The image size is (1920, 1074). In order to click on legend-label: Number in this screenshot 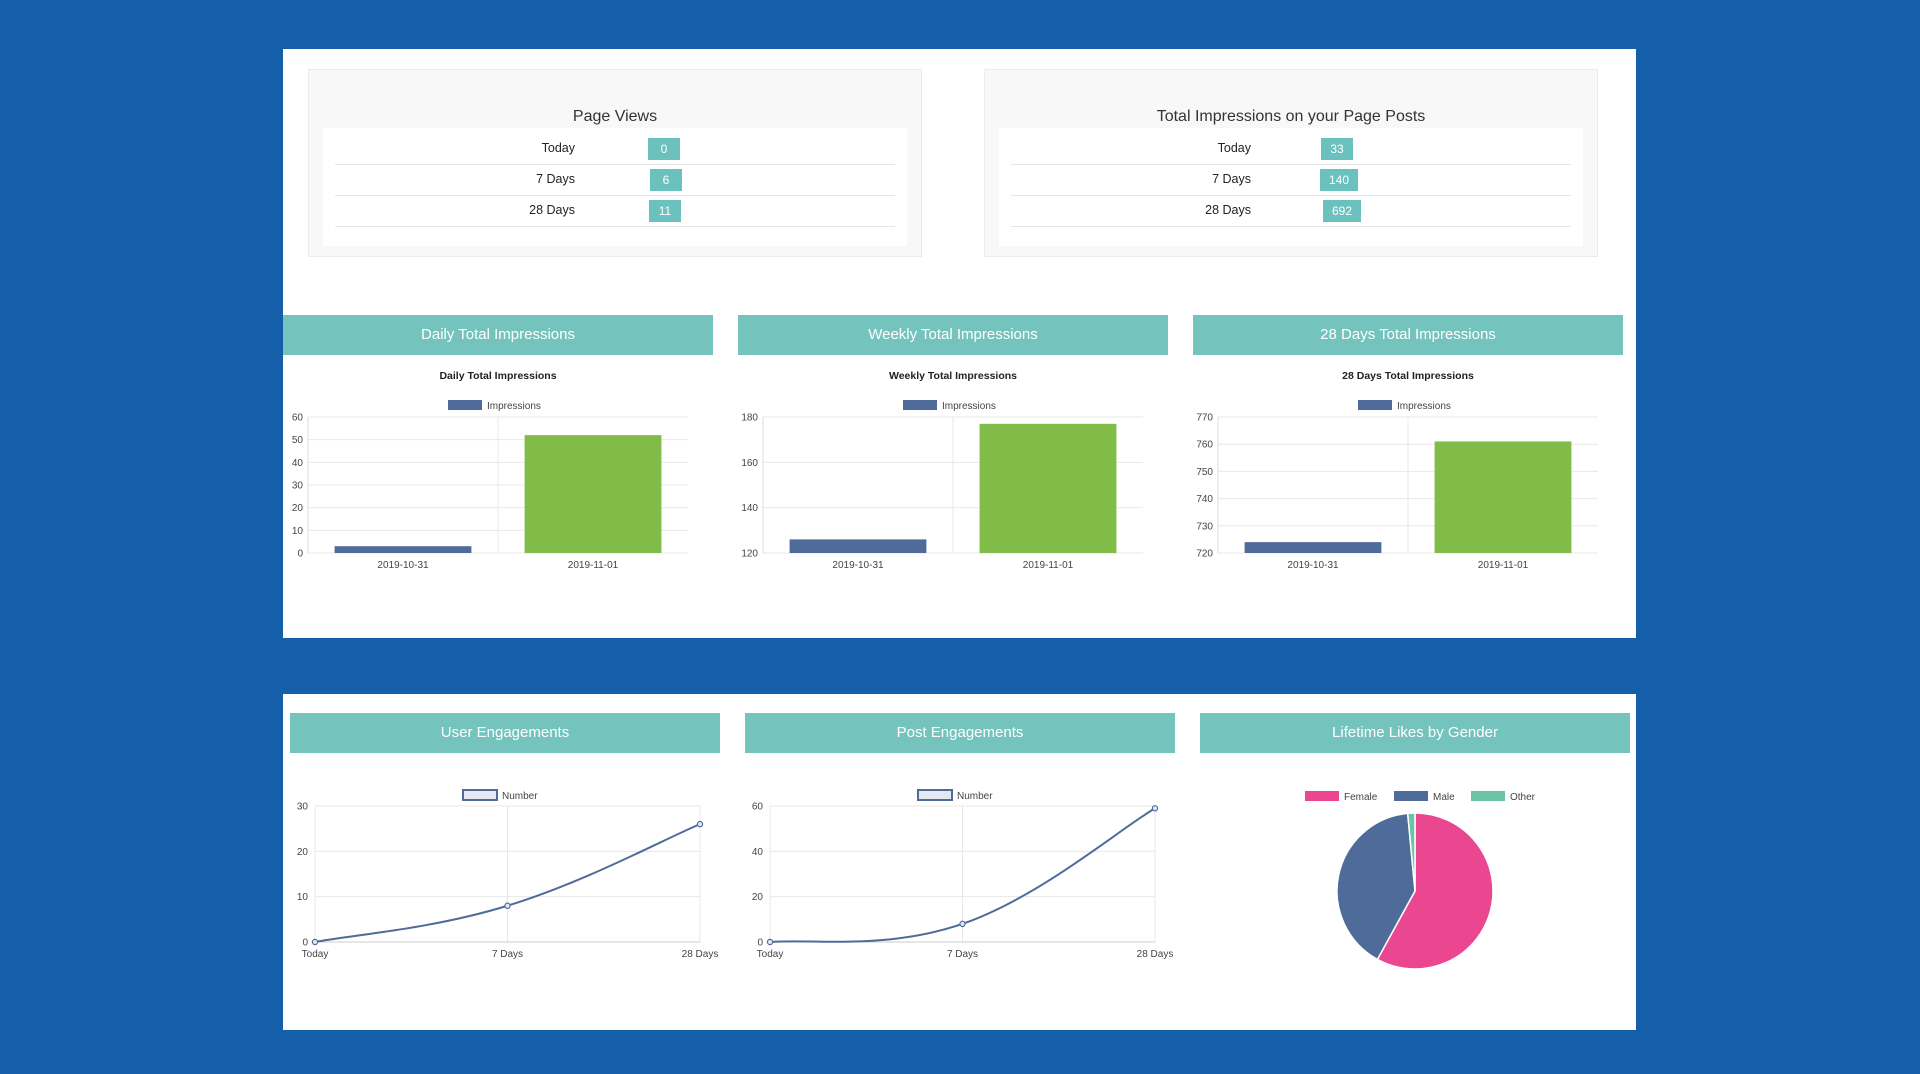, I will do `click(975, 796)`.